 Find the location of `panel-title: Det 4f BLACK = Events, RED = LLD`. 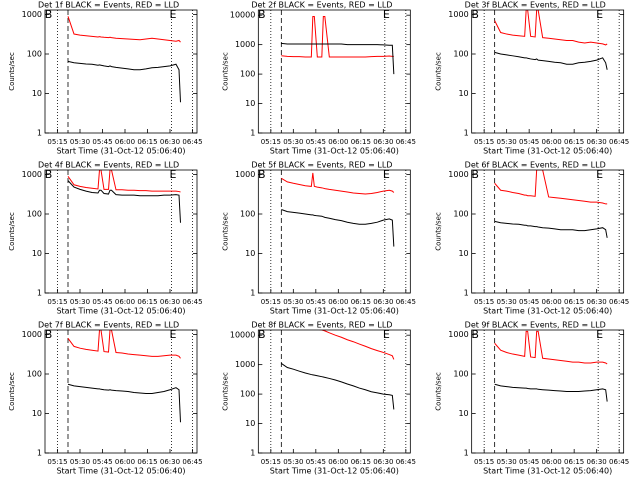

panel-title: Det 4f BLACK = Events, RED = LLD is located at coordinates (108, 165).